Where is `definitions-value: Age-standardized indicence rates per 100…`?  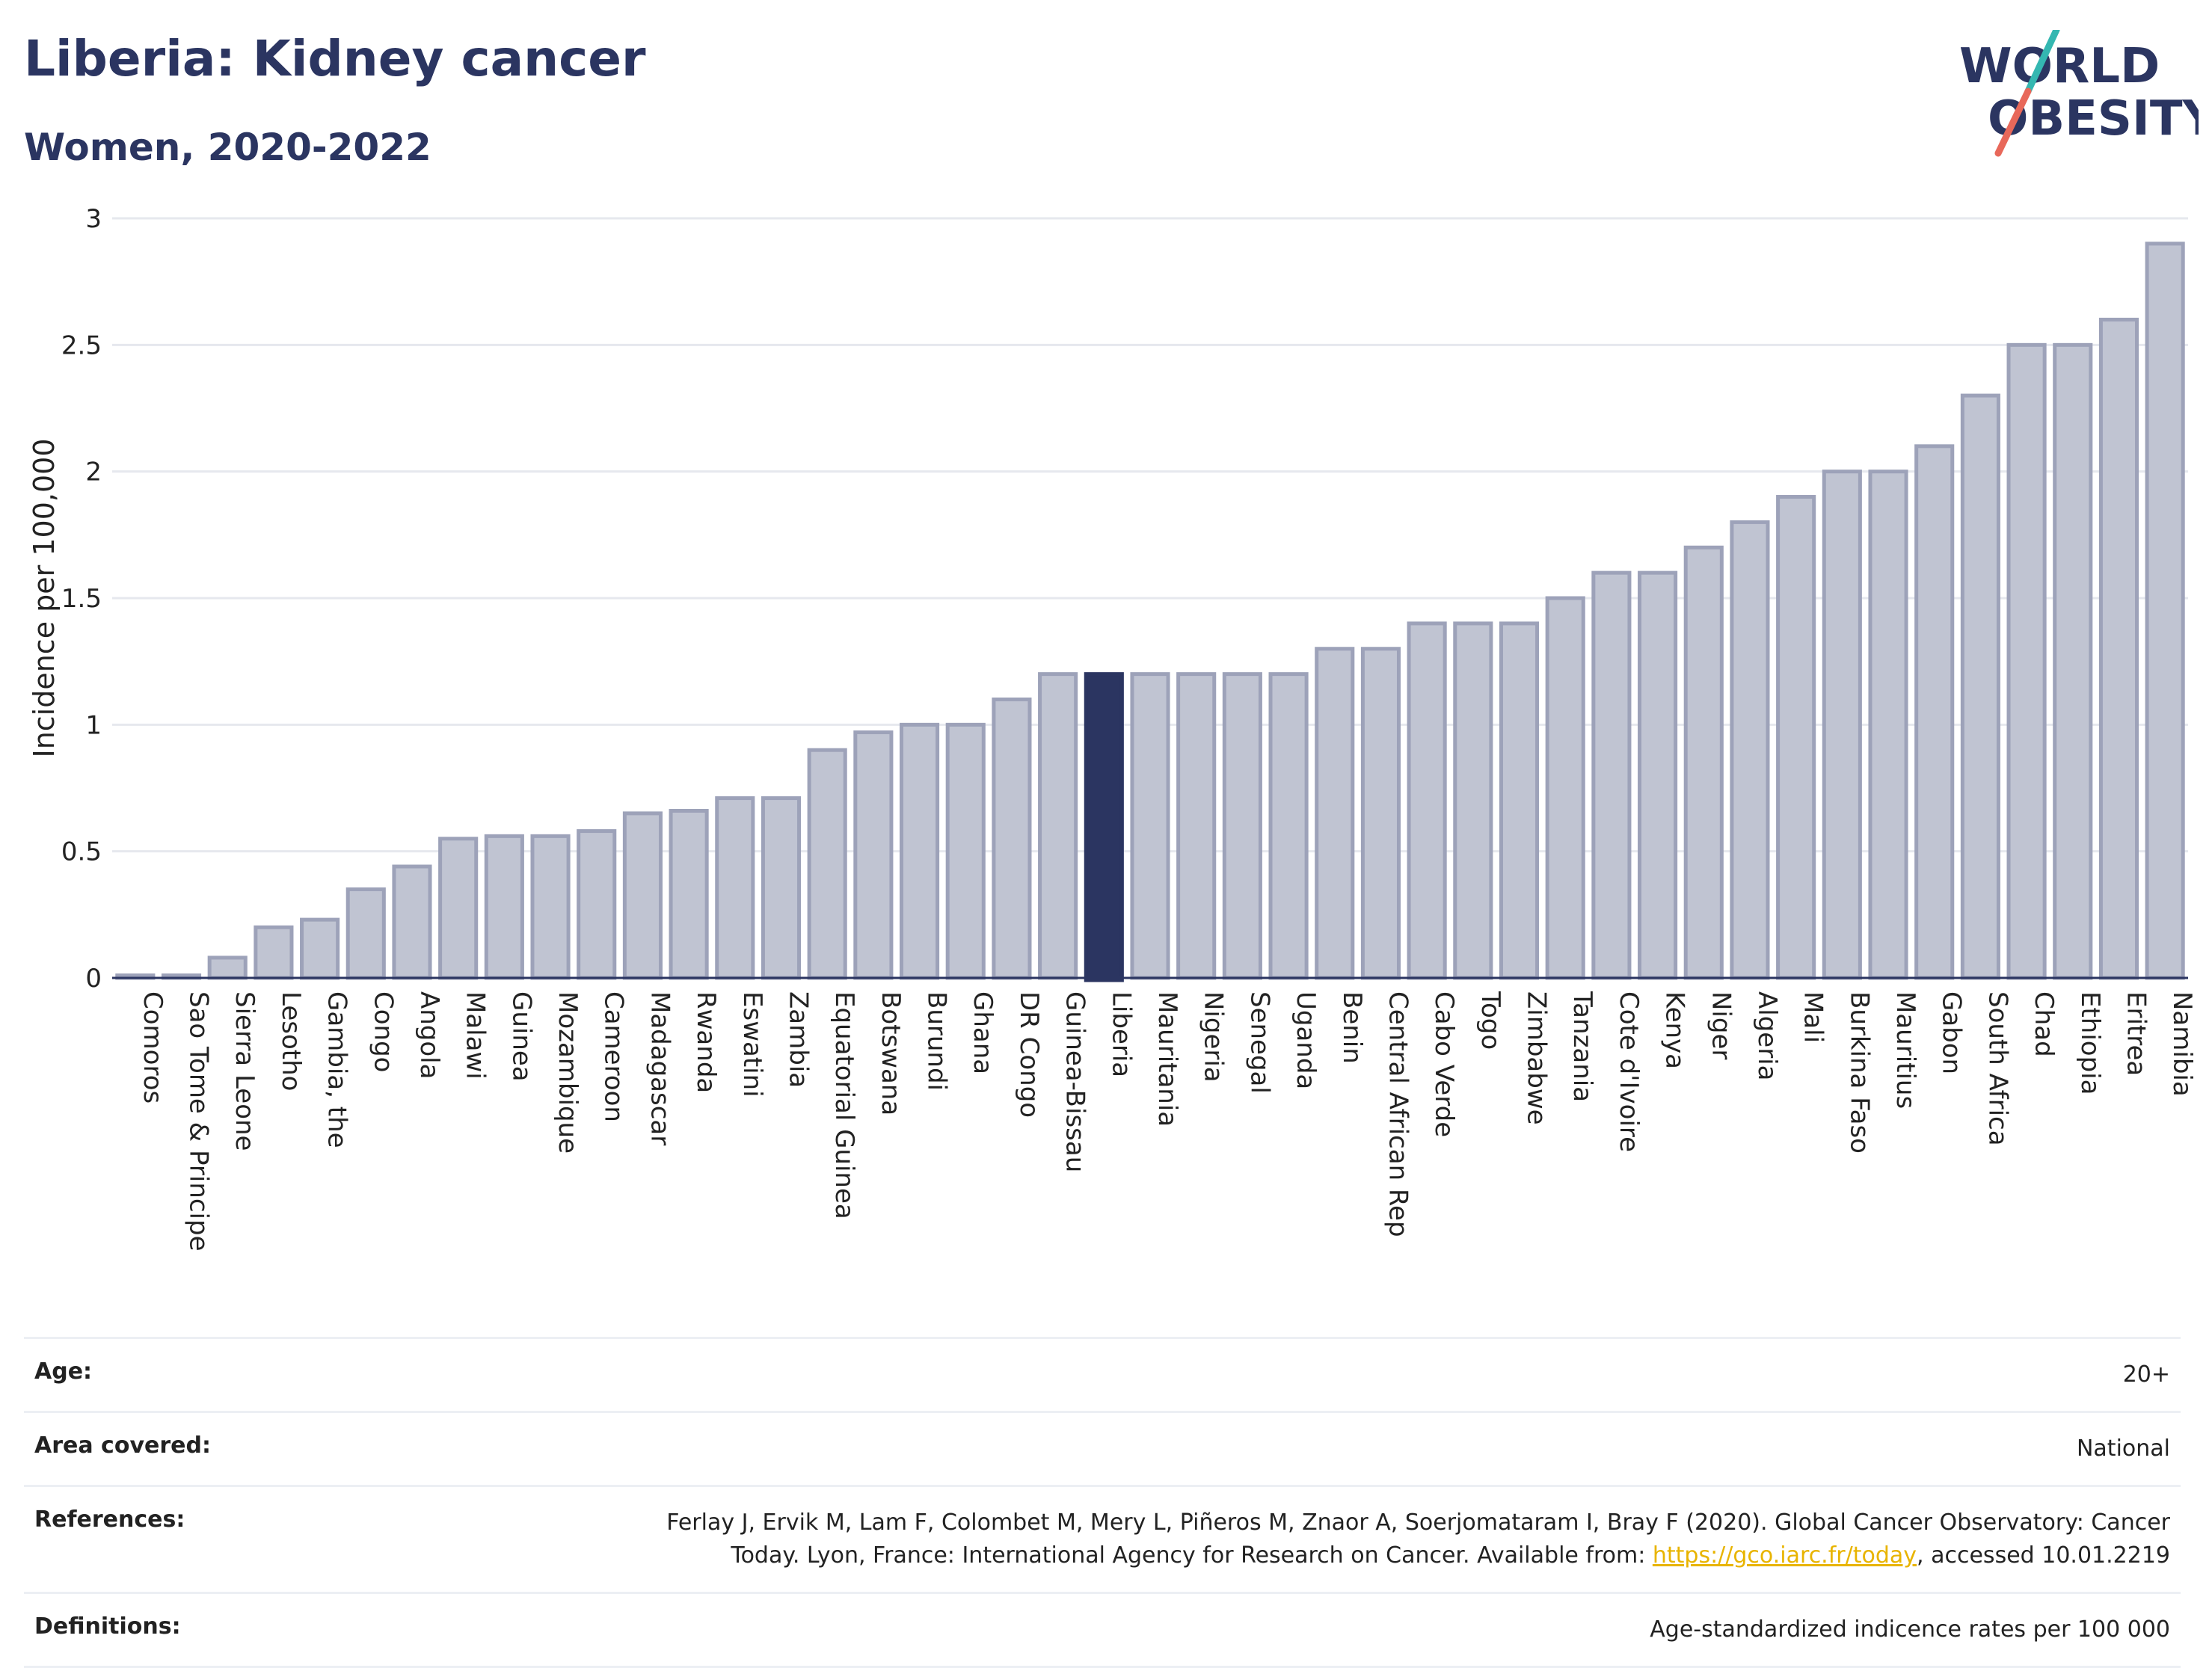 definitions-value: Age-standardized indicence rates per 100… is located at coordinates (1910, 1629).